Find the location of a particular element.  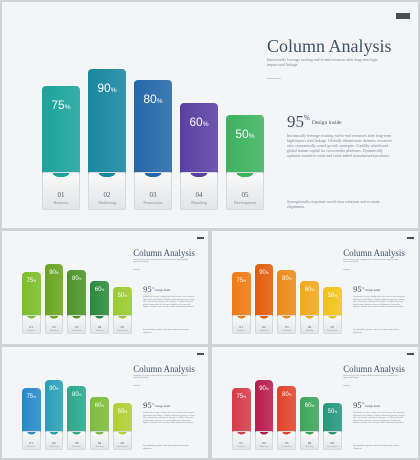

bar-value-label: 60% is located at coordinates (99, 406).